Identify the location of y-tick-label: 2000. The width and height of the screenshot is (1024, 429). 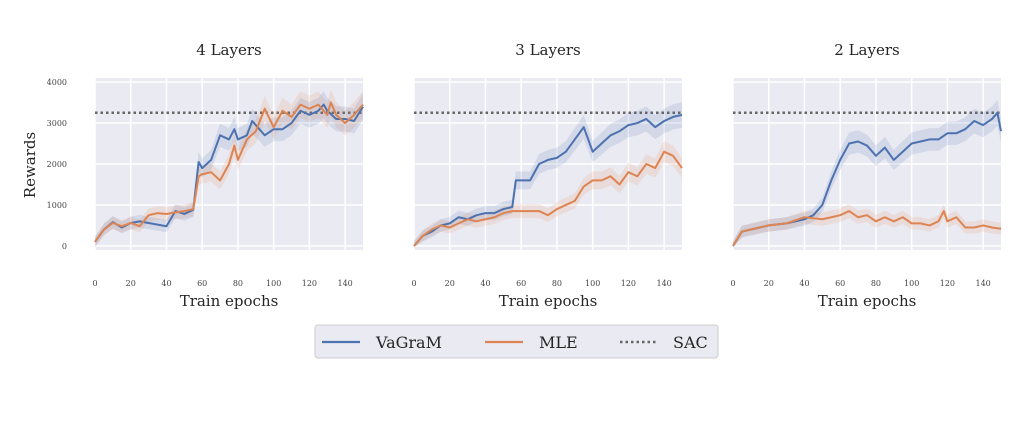
(57, 164).